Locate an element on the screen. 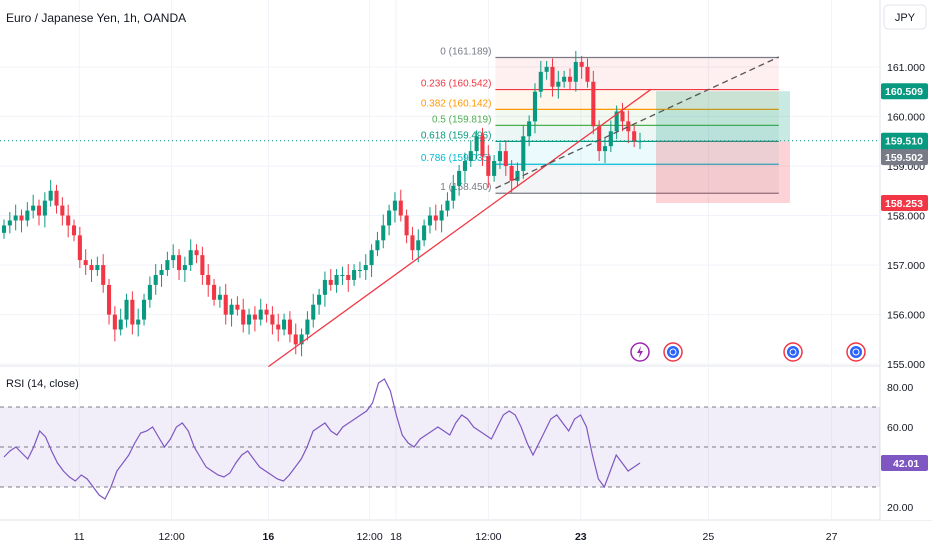  position-stop-zone is located at coordinates (723, 171).